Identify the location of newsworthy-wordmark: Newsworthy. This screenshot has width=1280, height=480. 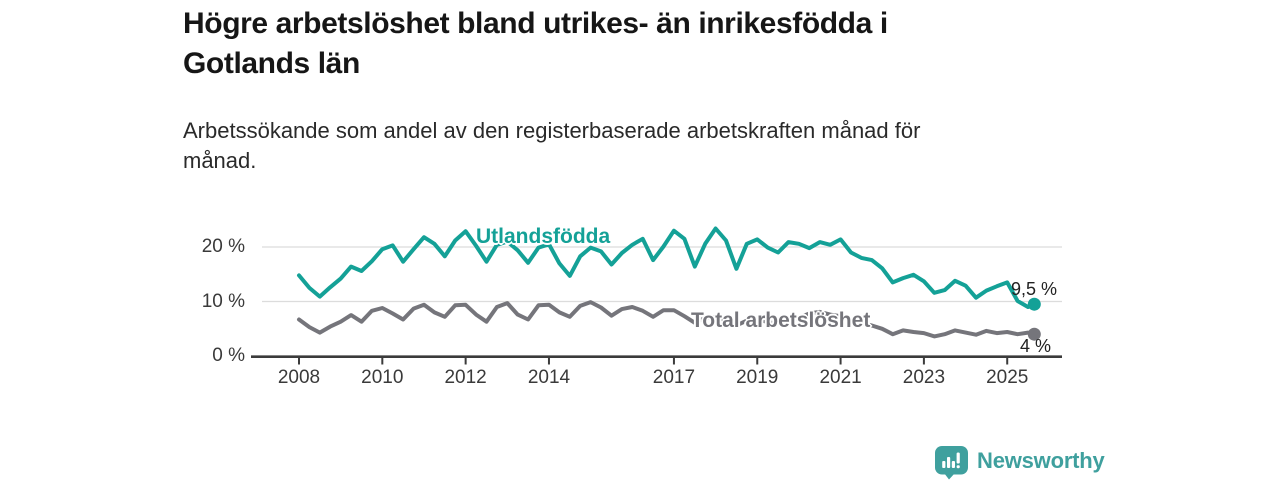
(1041, 460).